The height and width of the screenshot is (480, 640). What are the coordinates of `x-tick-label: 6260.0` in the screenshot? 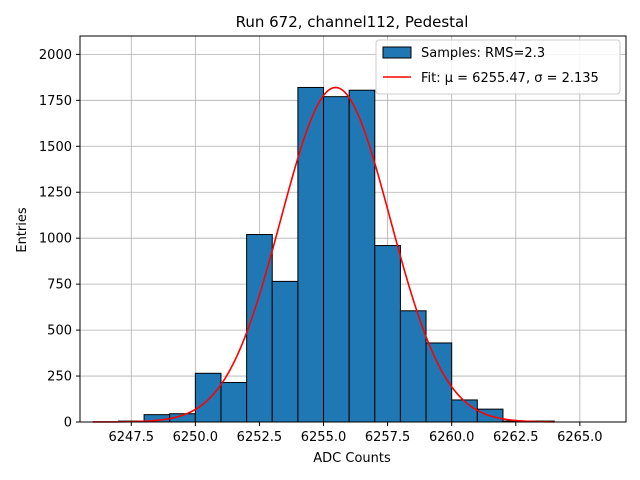 It's located at (452, 437).